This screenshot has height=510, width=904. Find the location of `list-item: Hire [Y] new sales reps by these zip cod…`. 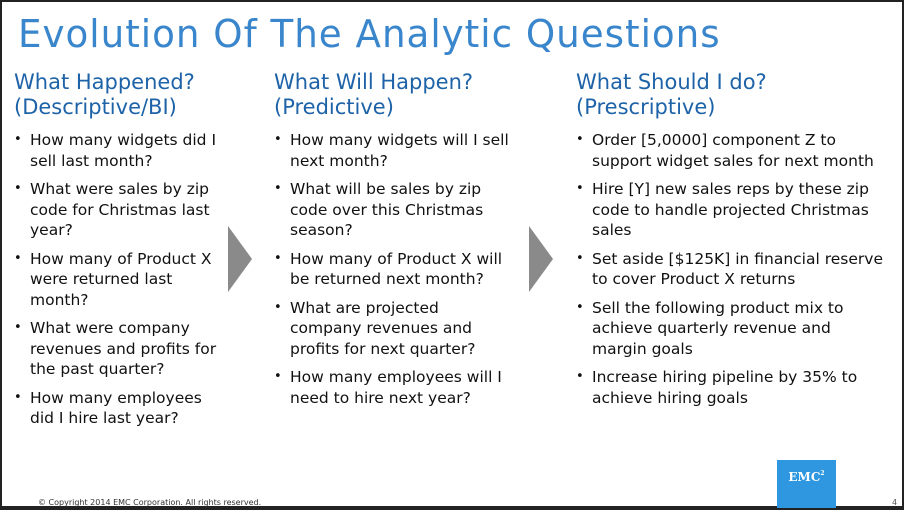

list-item: Hire [Y] new sales reps by these zip cod… is located at coordinates (731, 210).